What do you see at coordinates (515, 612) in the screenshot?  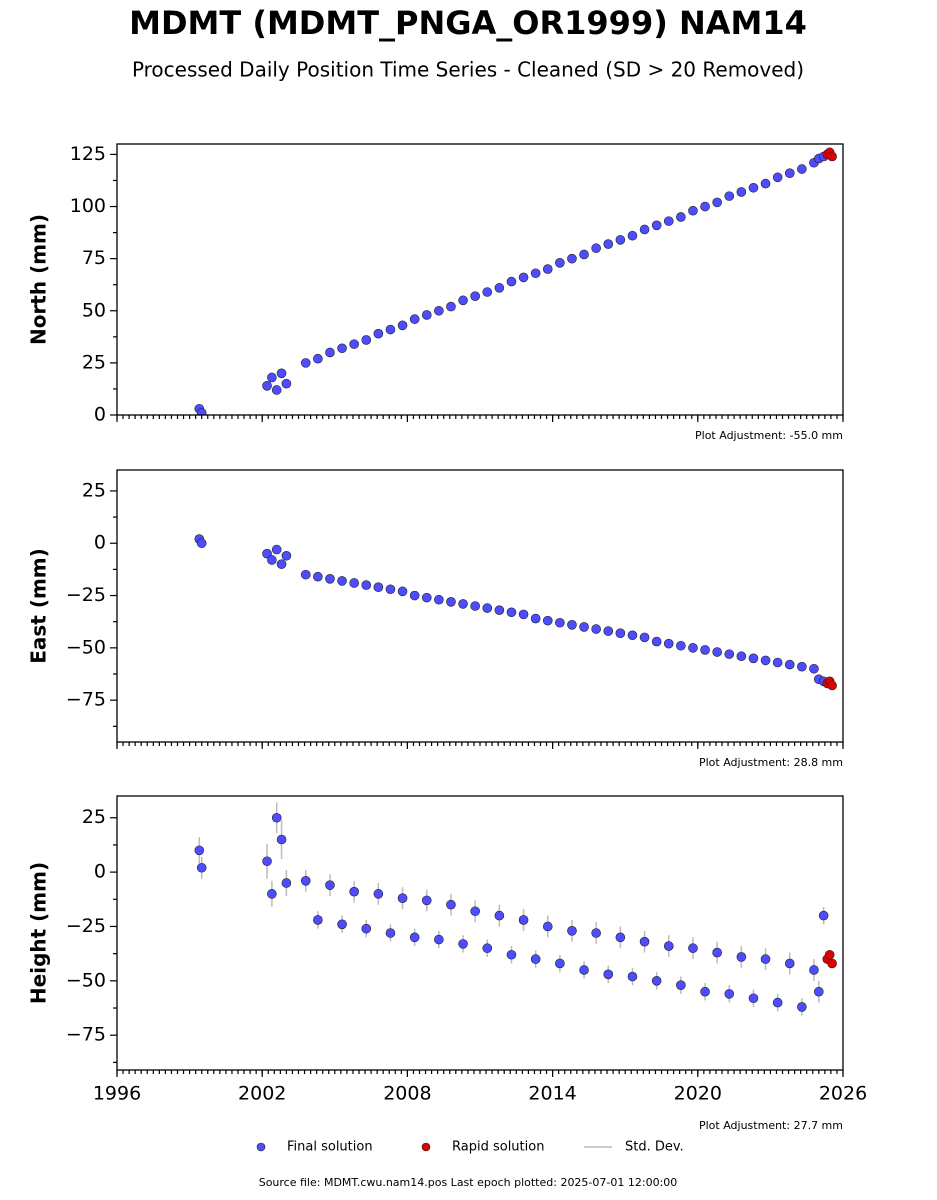 I see `plot-area` at bounding box center [515, 612].